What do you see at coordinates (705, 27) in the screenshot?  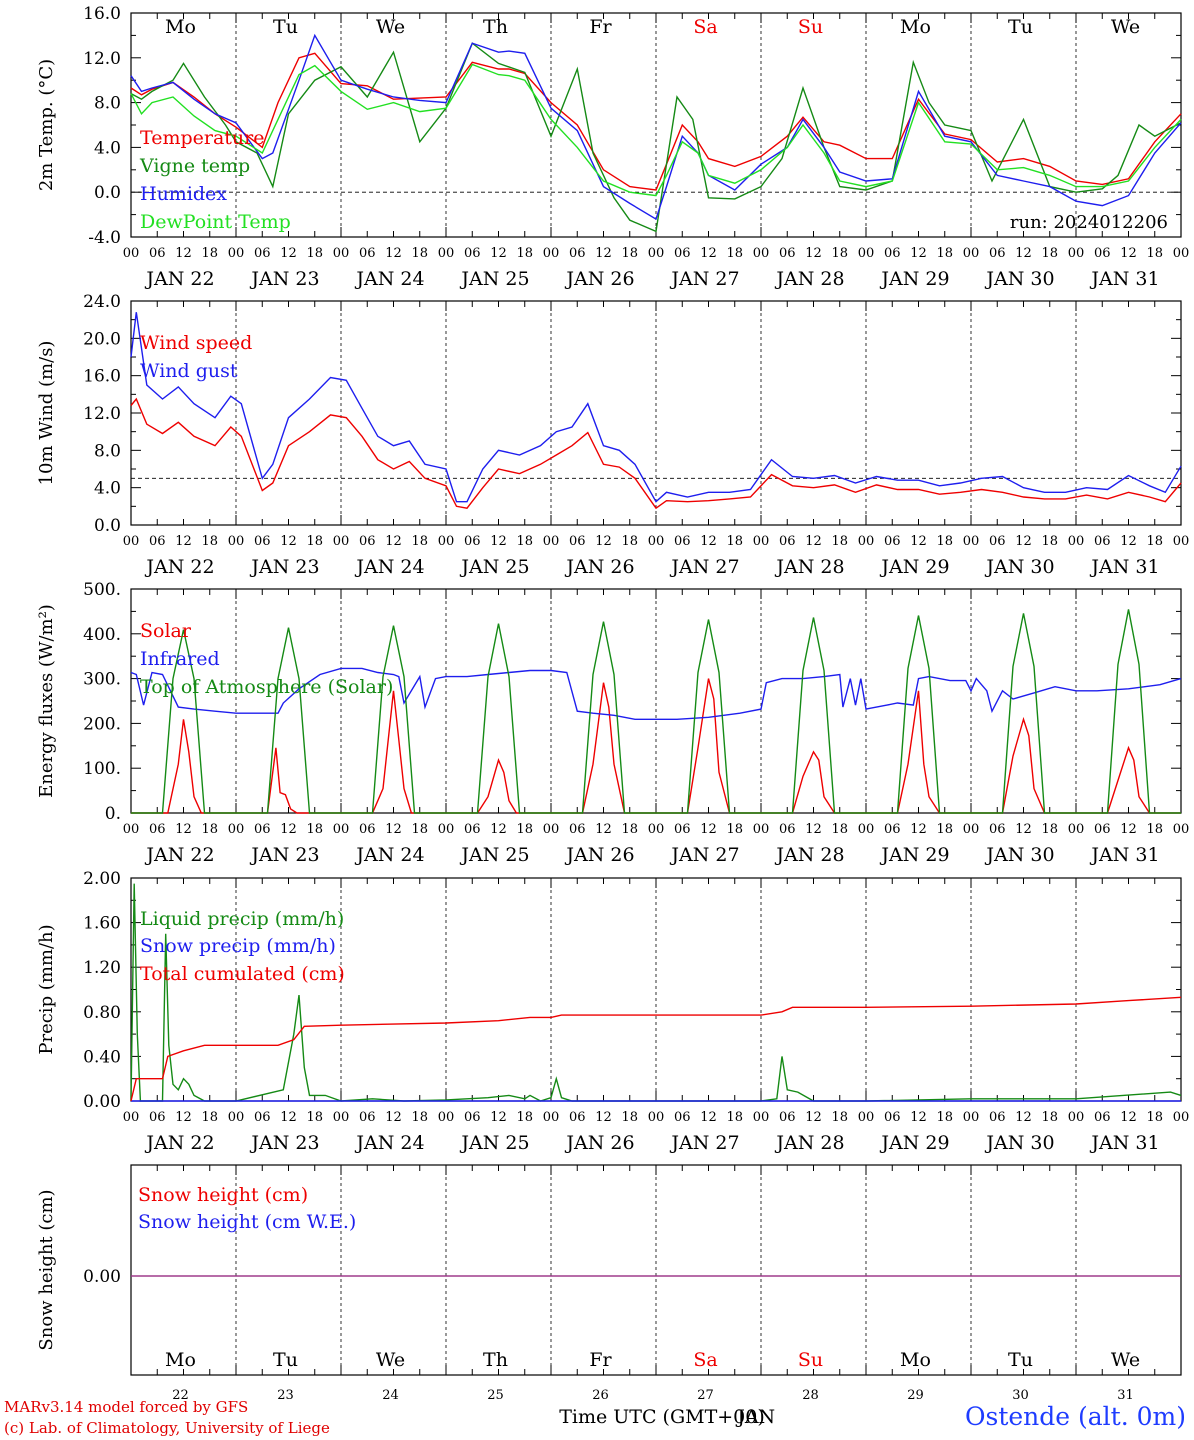 I see `day-name-top: Sa` at bounding box center [705, 27].